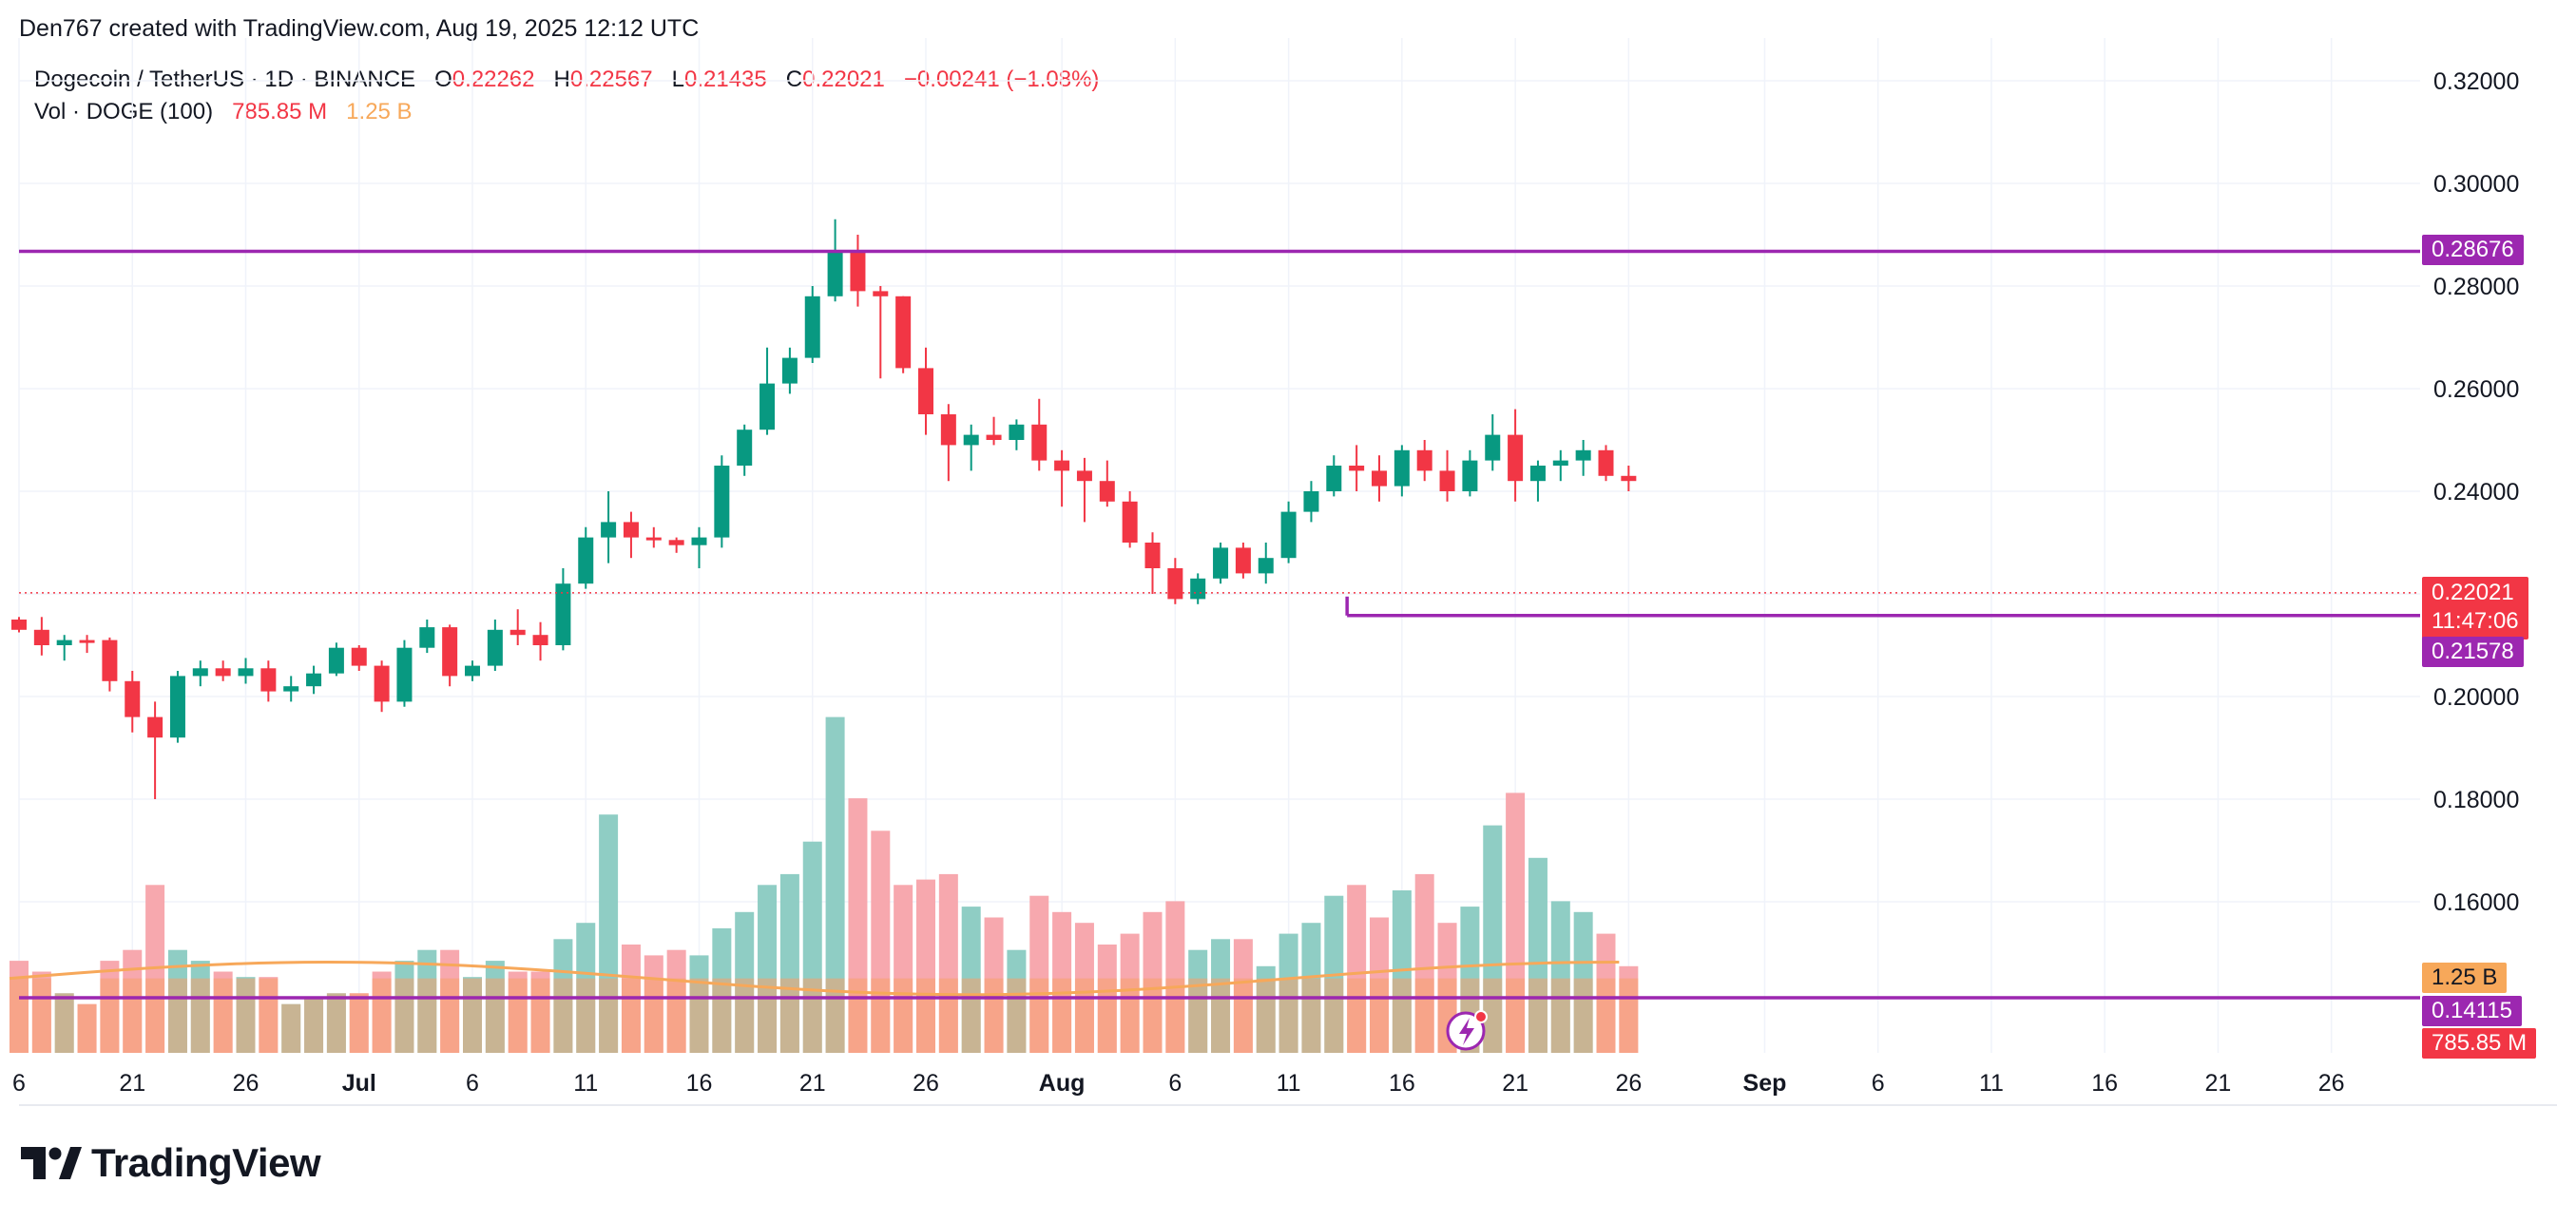 The image size is (2576, 1222). What do you see at coordinates (1765, 1083) in the screenshot?
I see `time-tick-label: Sep` at bounding box center [1765, 1083].